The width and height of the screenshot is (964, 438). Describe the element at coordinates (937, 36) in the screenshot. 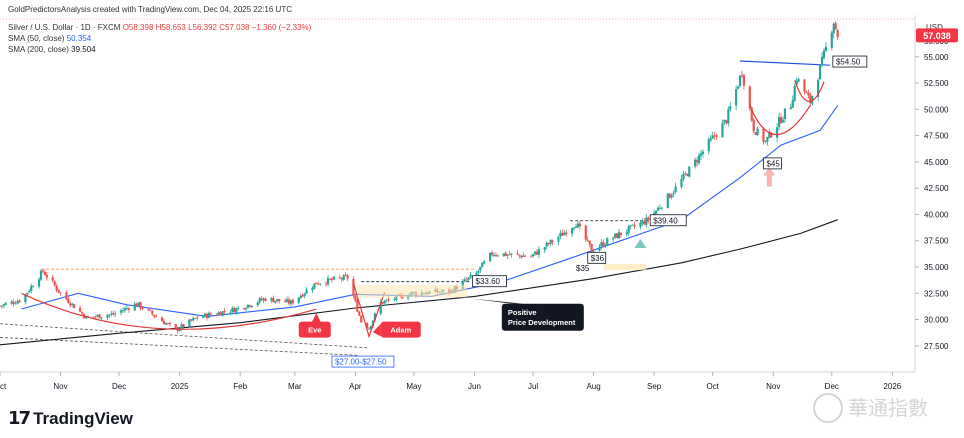

I see `last-price-label: 57.038` at that location.